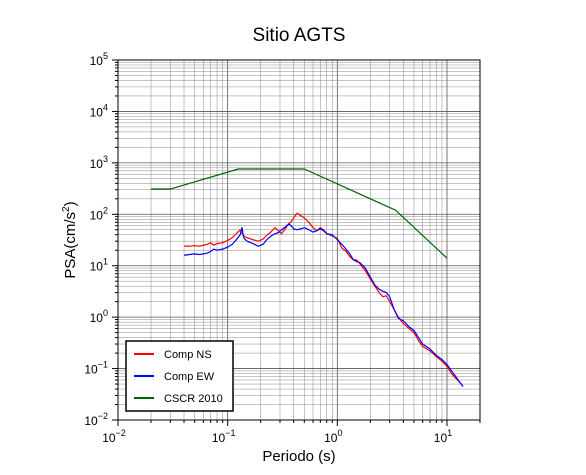 This screenshot has width=586, height=475. I want to click on x-tick-label: 10¹, so click(443, 436).